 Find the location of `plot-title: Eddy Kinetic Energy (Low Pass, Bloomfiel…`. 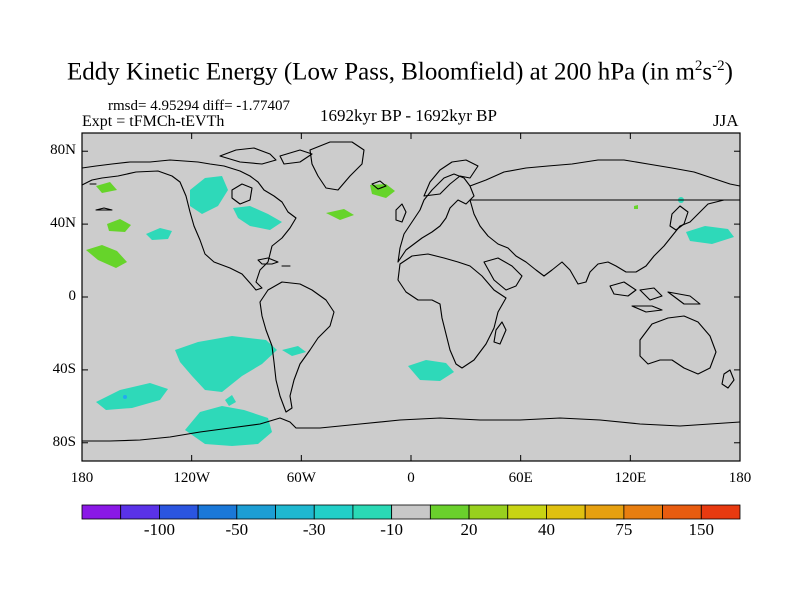

plot-title: Eddy Kinetic Energy (Low Pass, Bloomfiel… is located at coordinates (400, 72).